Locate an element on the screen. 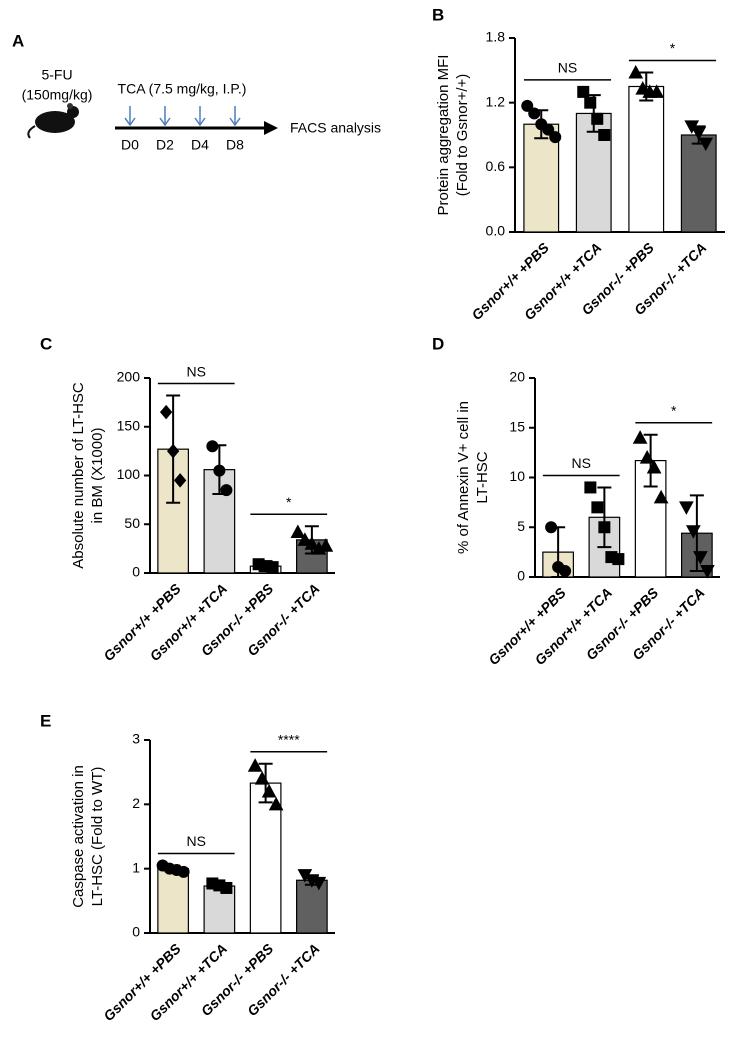  y-tick-label: 100 is located at coordinates (129, 474).